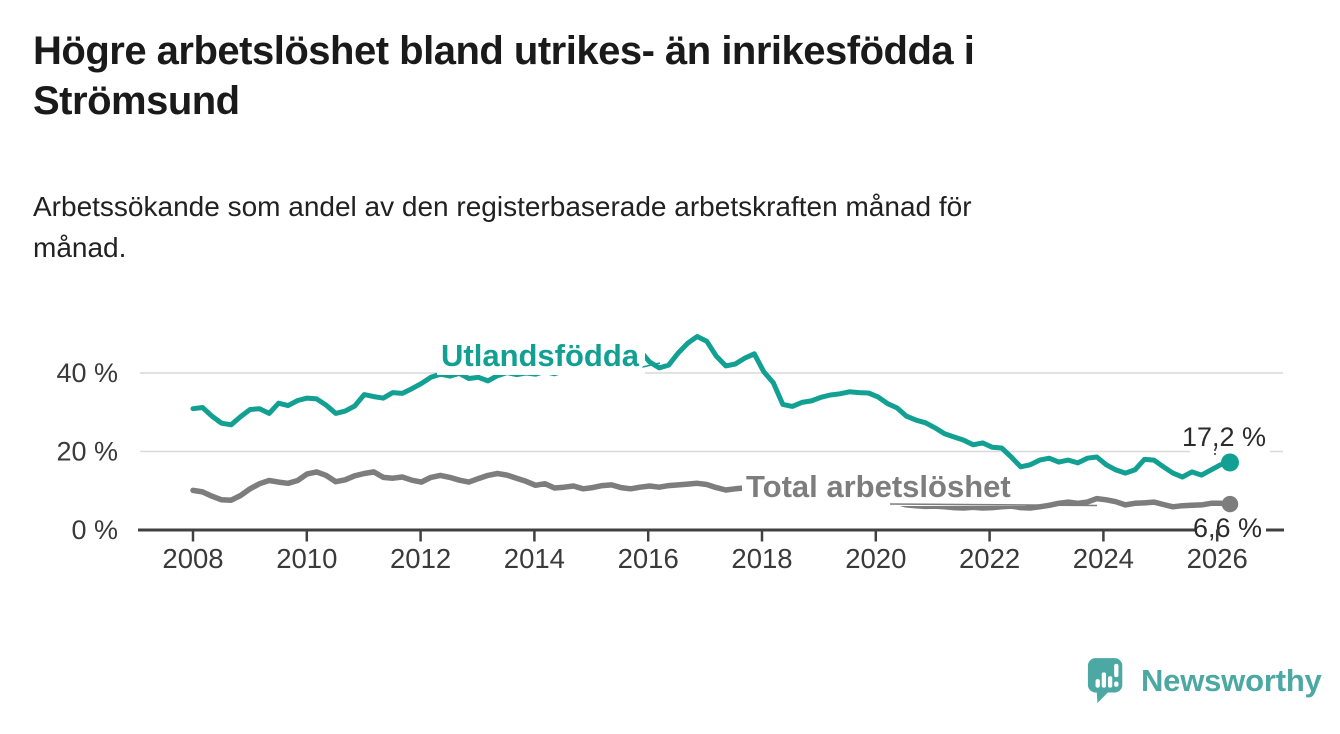 Image resolution: width=1340 pixels, height=734 pixels. What do you see at coordinates (136, 101) in the screenshot?
I see `chart-title-line-2: Strömsund` at bounding box center [136, 101].